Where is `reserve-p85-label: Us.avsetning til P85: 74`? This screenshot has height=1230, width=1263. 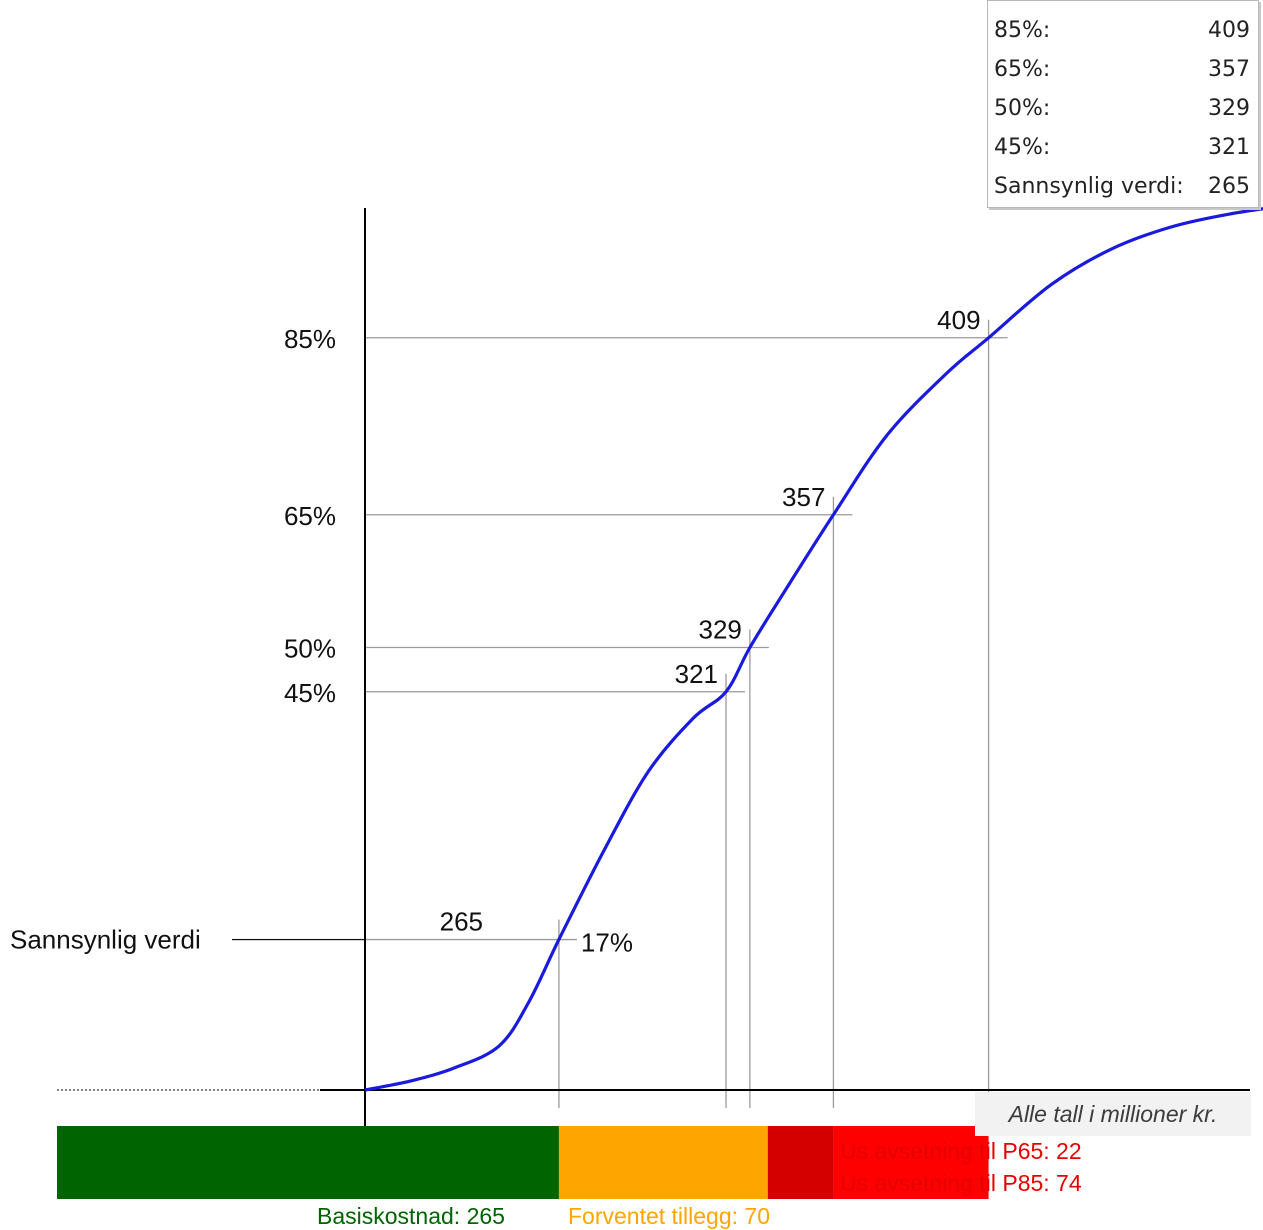 reserve-p85-label: Us.avsetning til P85: 74 is located at coordinates (961, 1183).